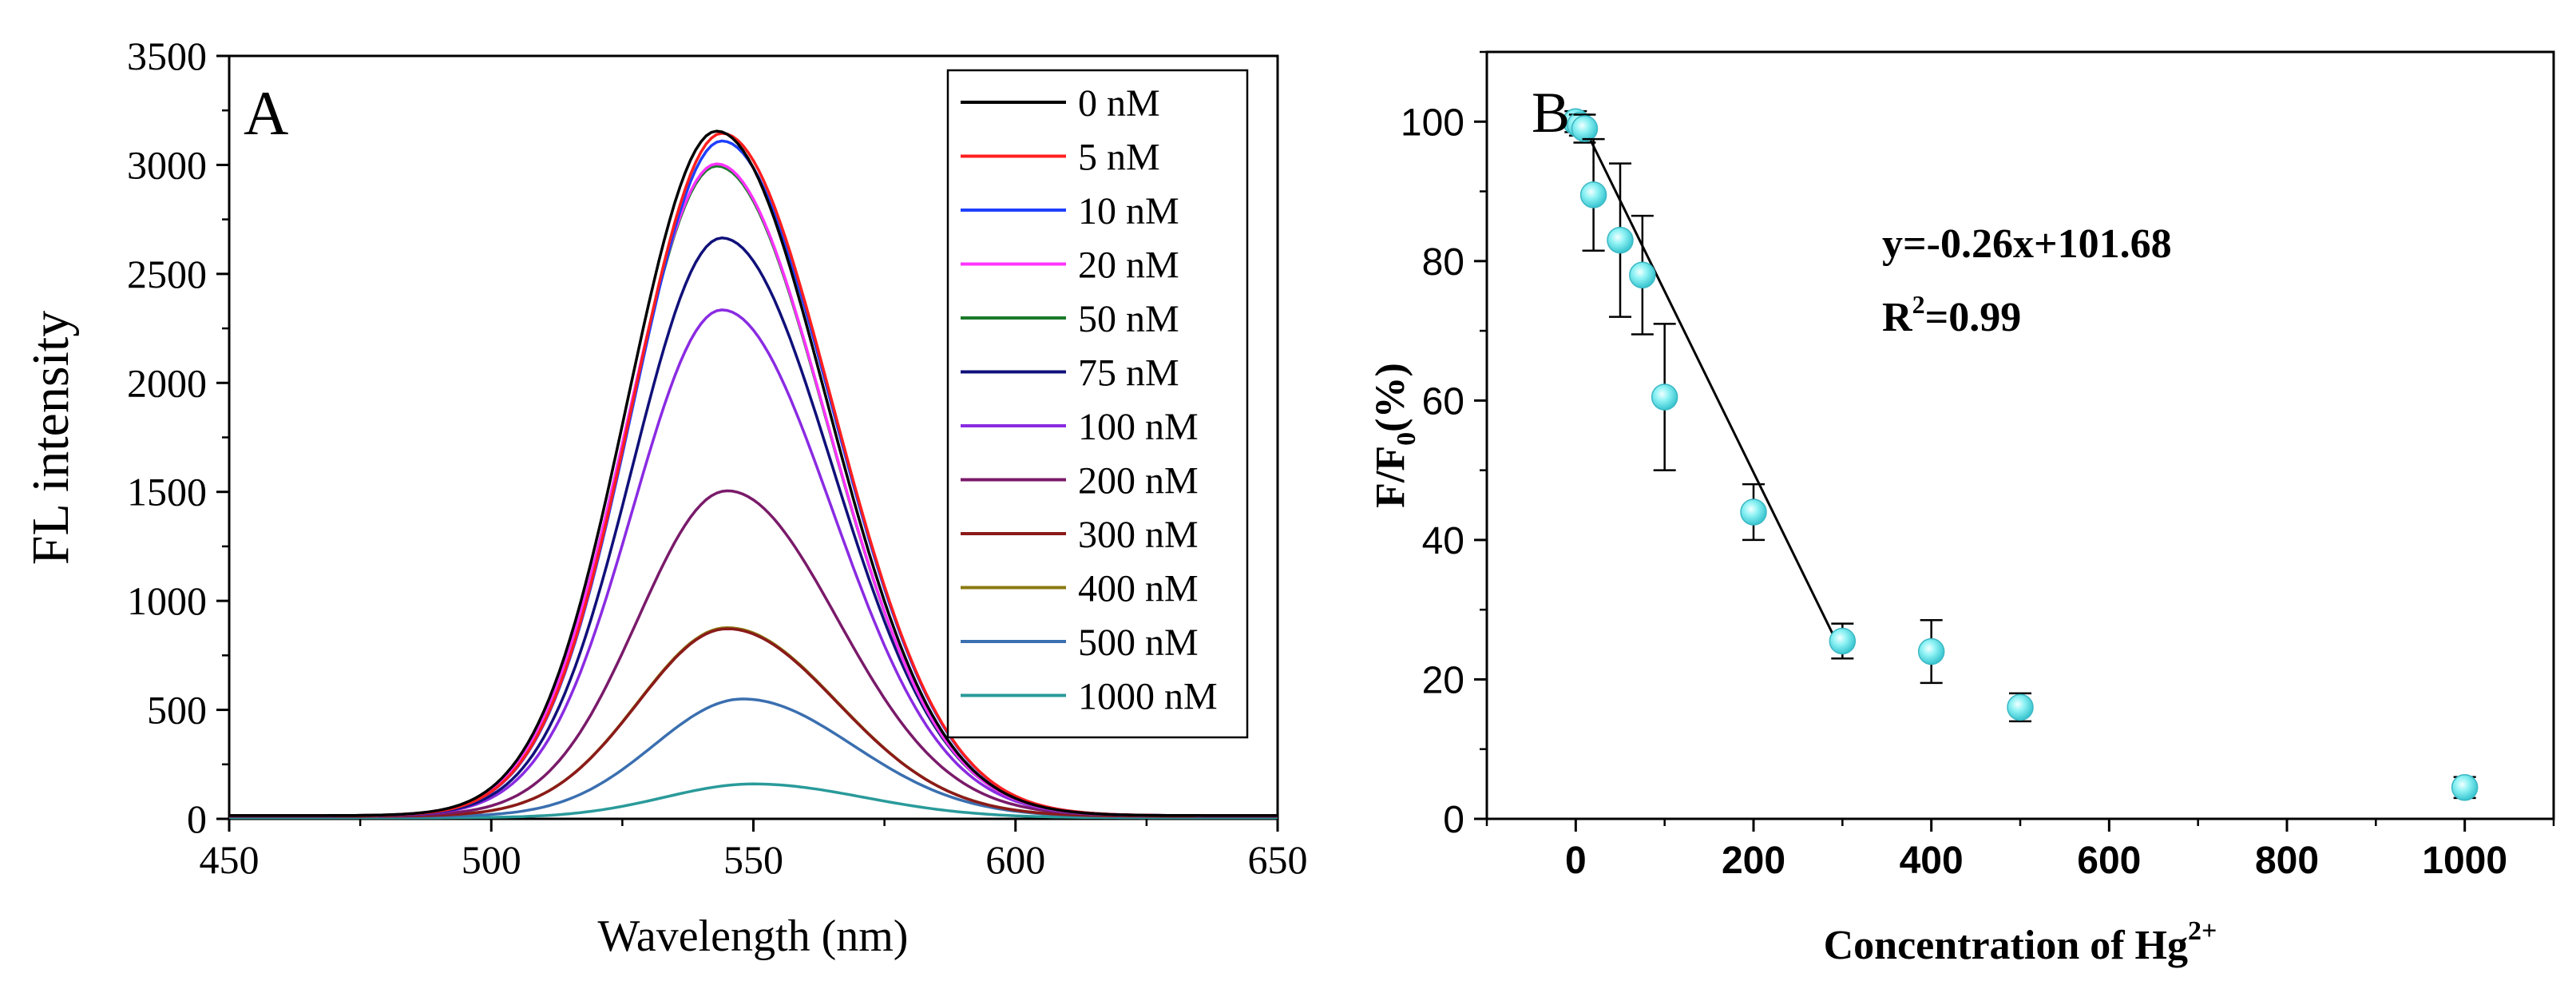 The width and height of the screenshot is (2576, 997). I want to click on legend-label: 100 nM, so click(1139, 427).